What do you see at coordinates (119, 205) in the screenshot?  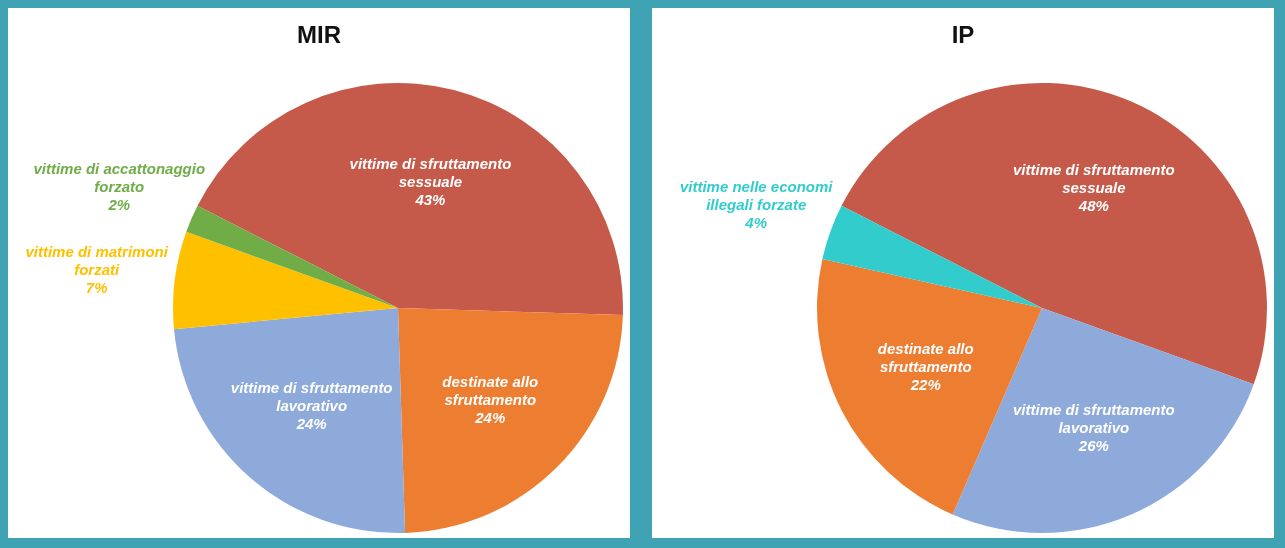 I see `data-label: 2%` at bounding box center [119, 205].